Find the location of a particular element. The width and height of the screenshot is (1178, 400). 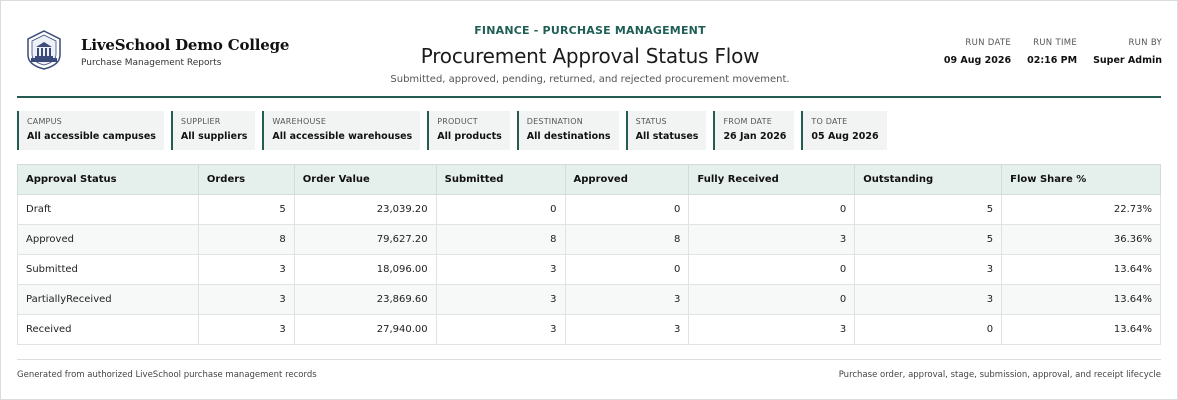

column-header: Order Value is located at coordinates (365, 179).